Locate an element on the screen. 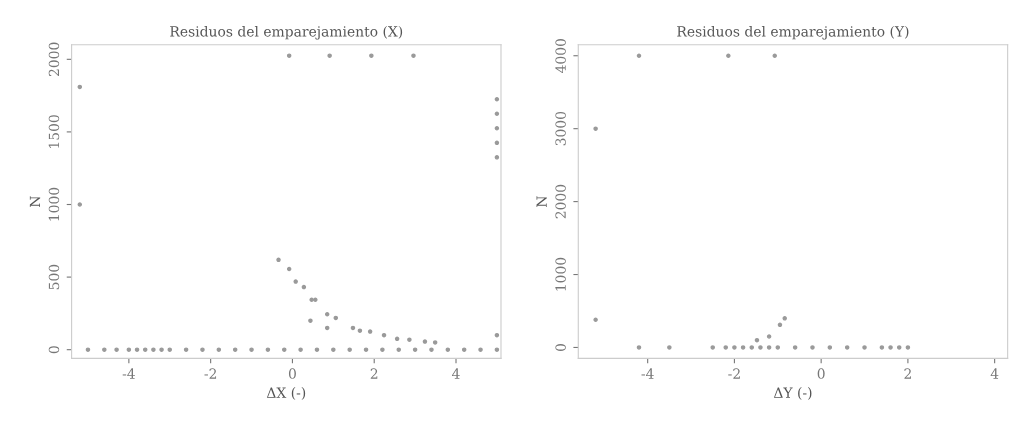 Image resolution: width=1023 pixels, height=448 pixels. x-axis-title: ΔX (-) is located at coordinates (286, 393).